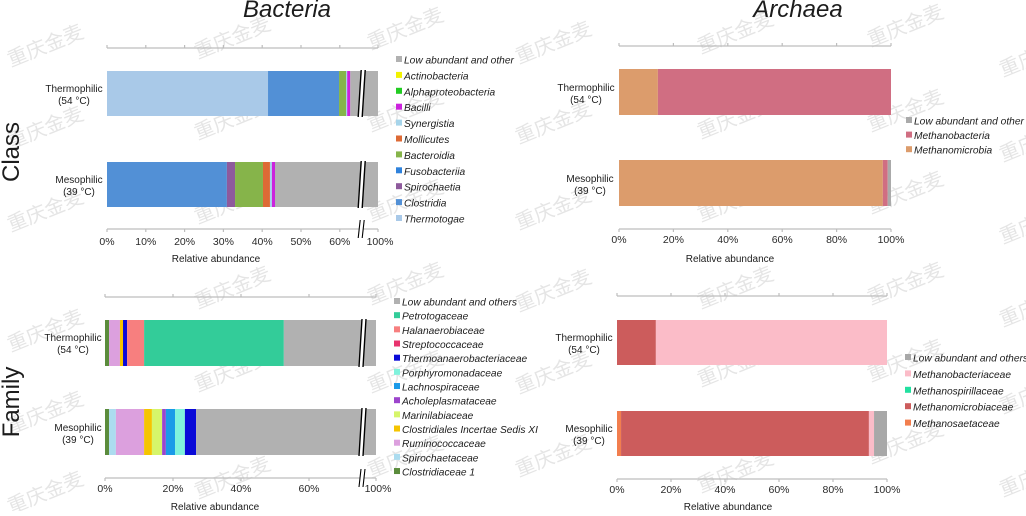 This screenshot has height=516, width=1026. What do you see at coordinates (953, 151) in the screenshot?
I see `legend-label: Methanomicrobia` at bounding box center [953, 151].